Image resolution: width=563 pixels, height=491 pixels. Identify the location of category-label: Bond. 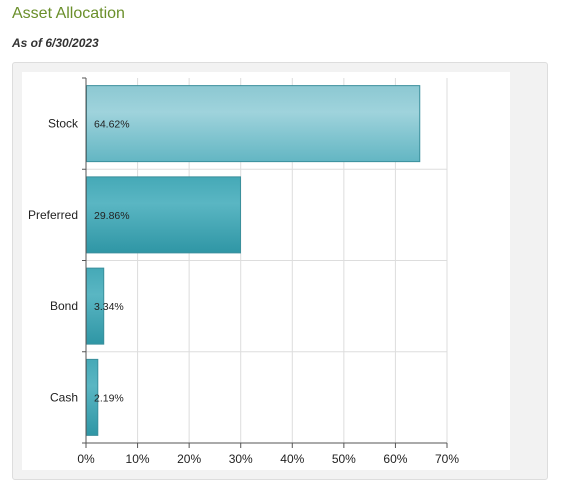
(64, 306).